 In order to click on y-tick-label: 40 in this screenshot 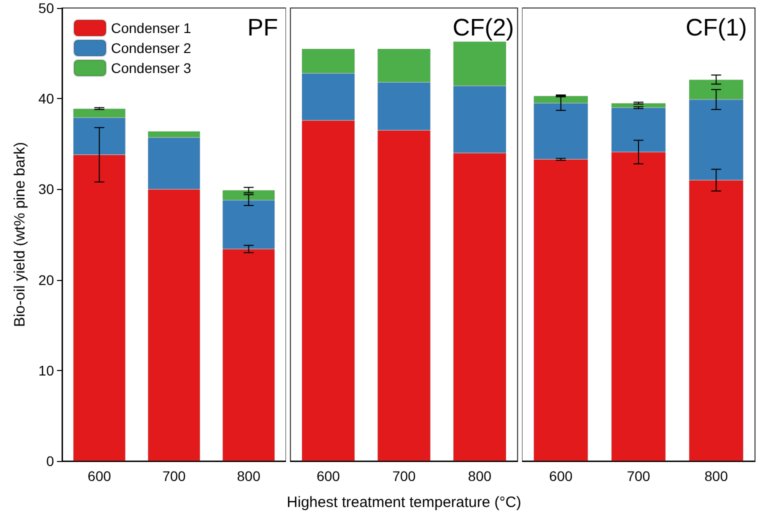, I will do `click(46, 98)`.